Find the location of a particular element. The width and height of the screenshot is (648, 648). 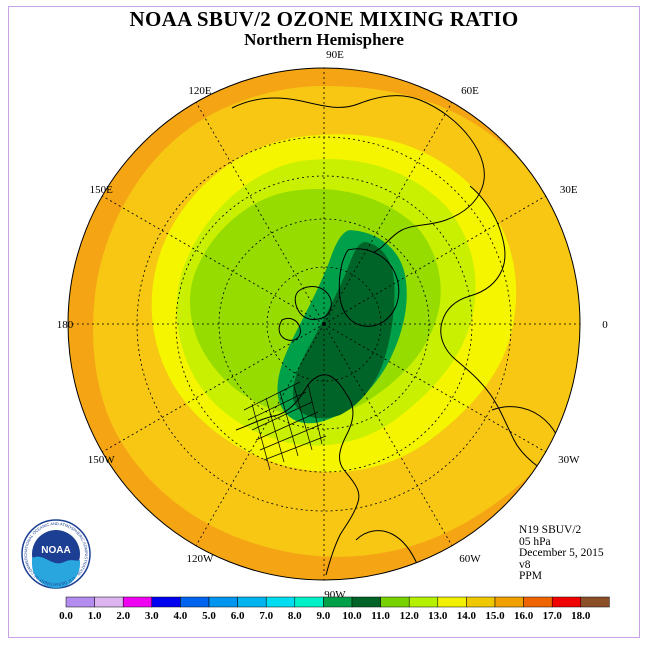

colorbar-tick-label: 5.0 is located at coordinates (209, 616).